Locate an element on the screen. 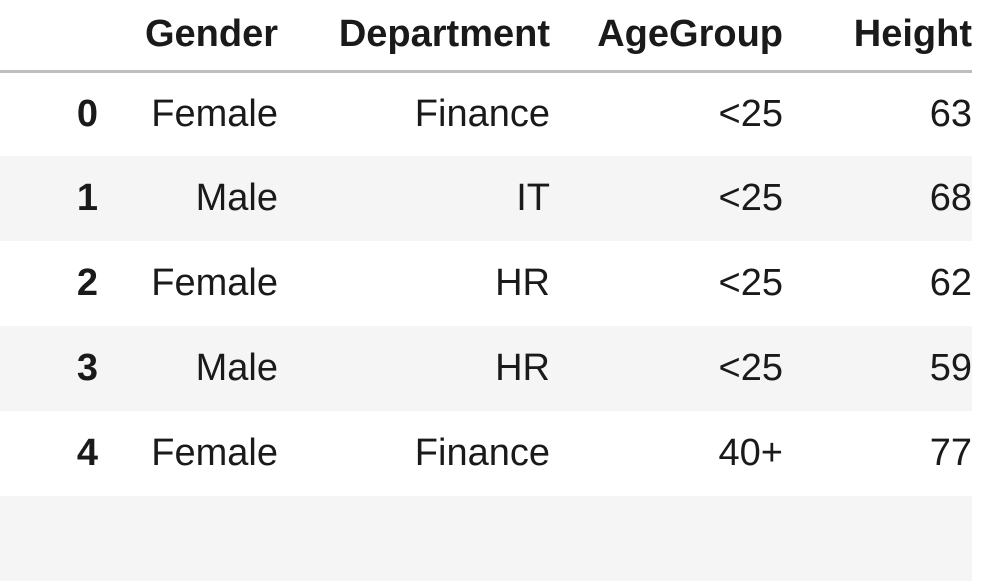  cell-height: 62 is located at coordinates (950, 283).